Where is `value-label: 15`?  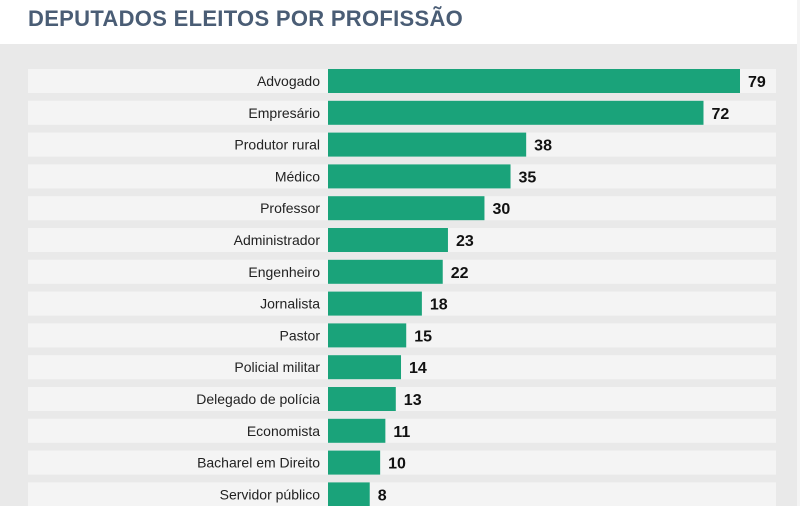 value-label: 15 is located at coordinates (423, 336).